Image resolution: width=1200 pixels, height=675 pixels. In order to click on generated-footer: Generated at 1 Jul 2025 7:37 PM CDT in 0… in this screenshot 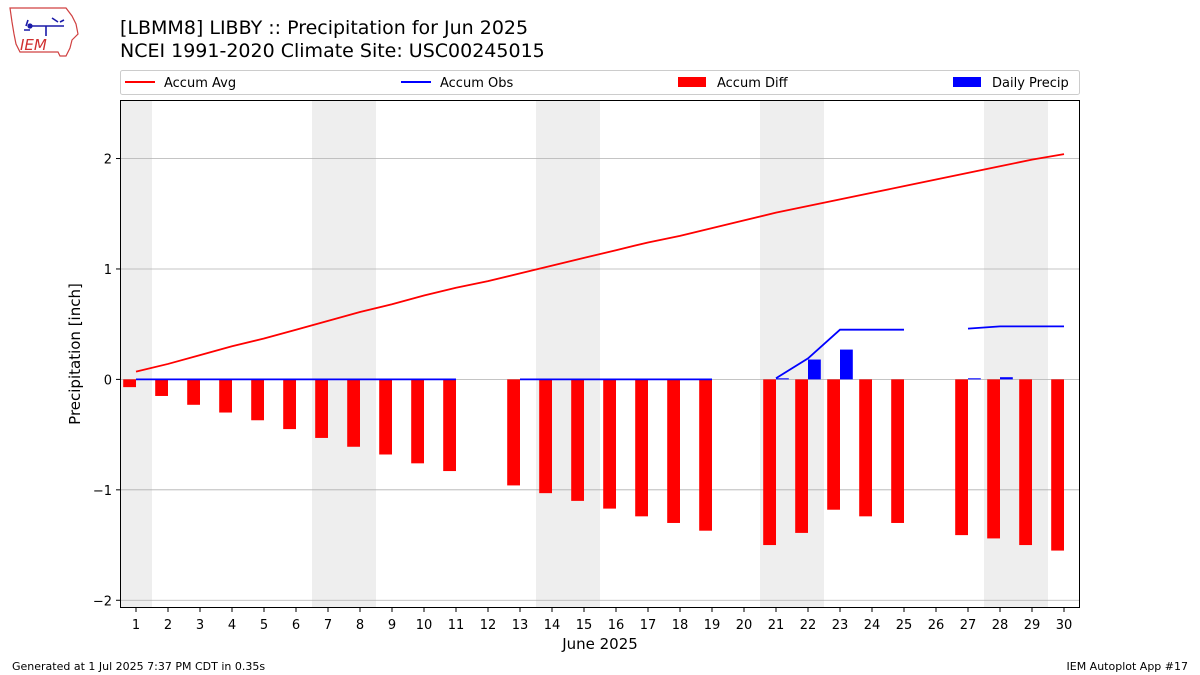, I will do `click(139, 666)`.